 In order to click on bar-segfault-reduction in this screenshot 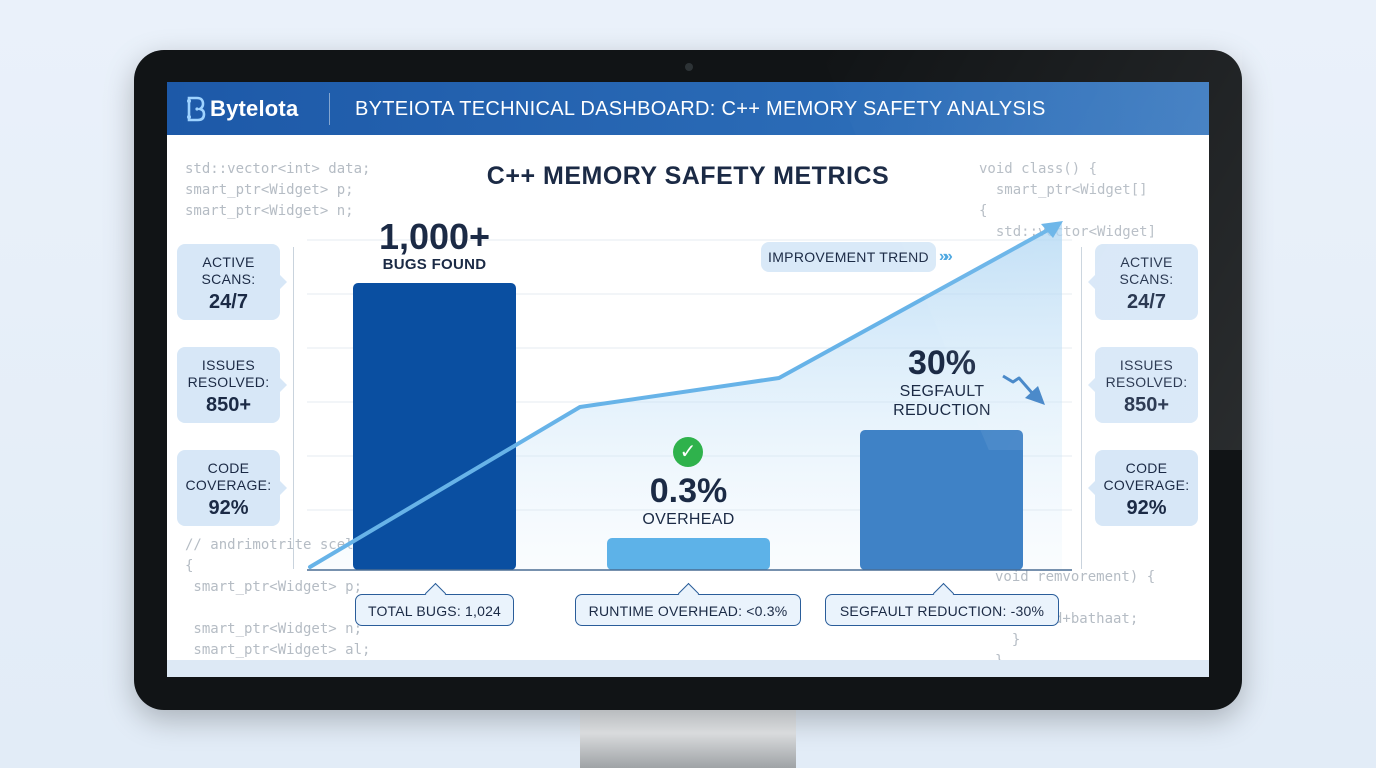, I will do `click(941, 500)`.